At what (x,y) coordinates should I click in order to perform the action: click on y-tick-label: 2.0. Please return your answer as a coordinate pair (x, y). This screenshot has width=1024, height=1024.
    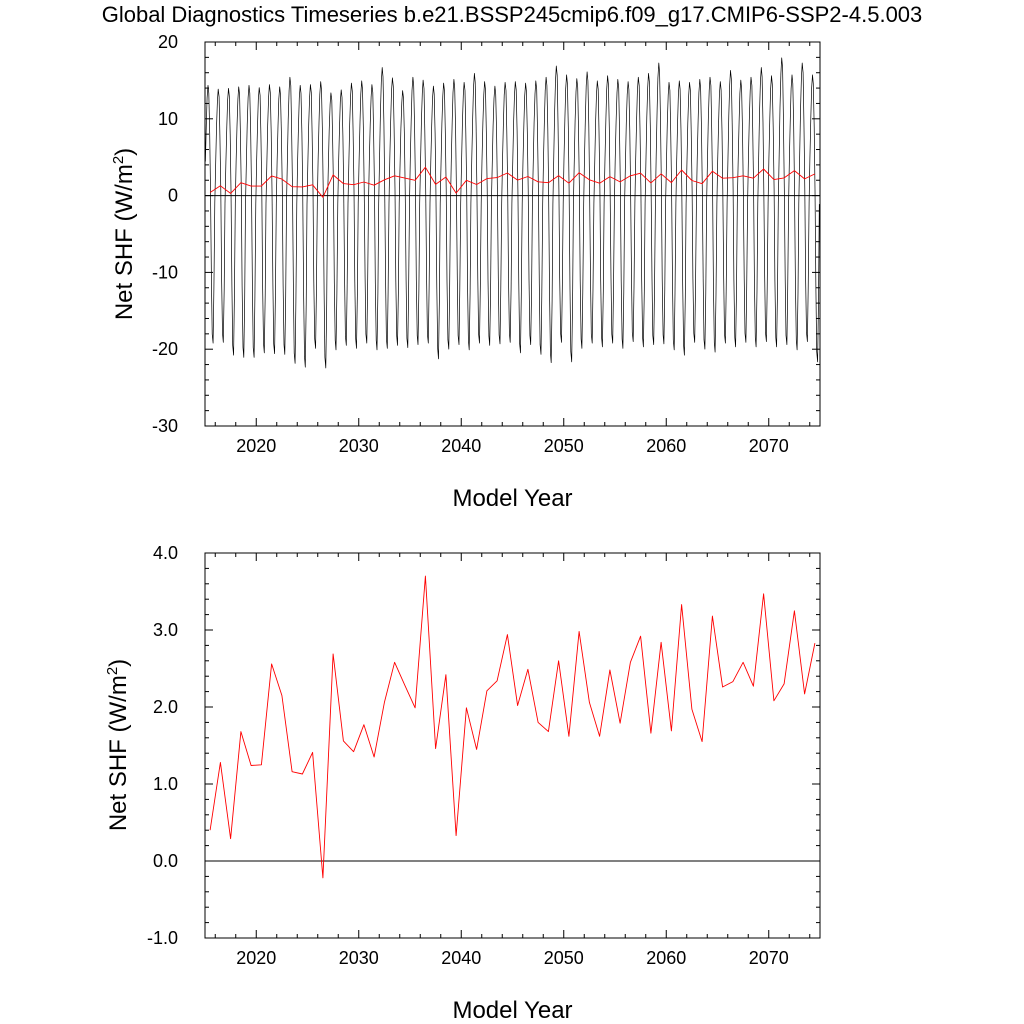
    Looking at the image, I should click on (165, 707).